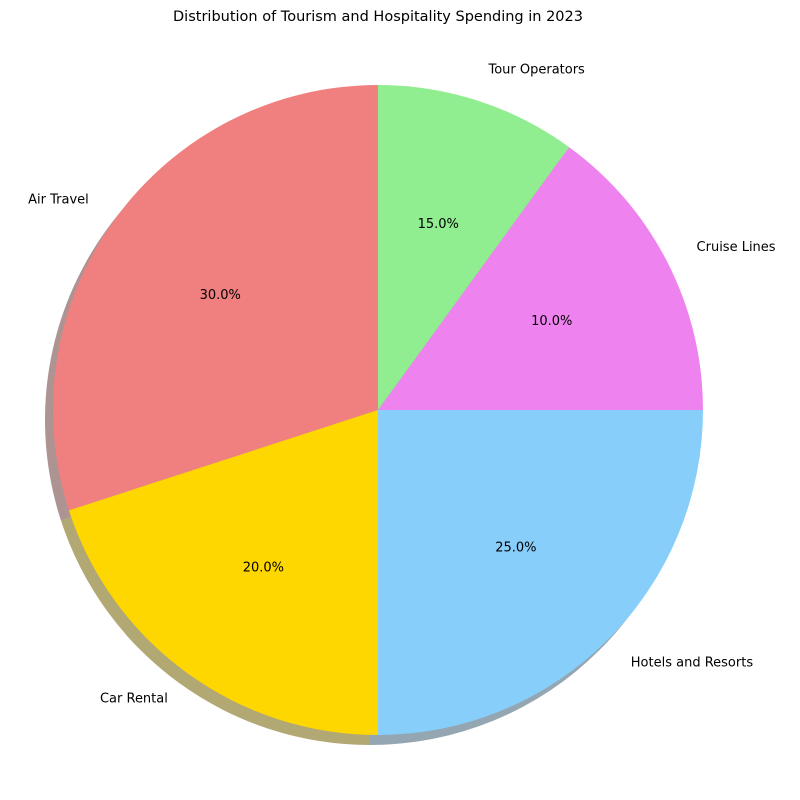 Image resolution: width=800 pixels, height=800 pixels. What do you see at coordinates (438, 224) in the screenshot?
I see `pct-label-tour-operators: 15.0%` at bounding box center [438, 224].